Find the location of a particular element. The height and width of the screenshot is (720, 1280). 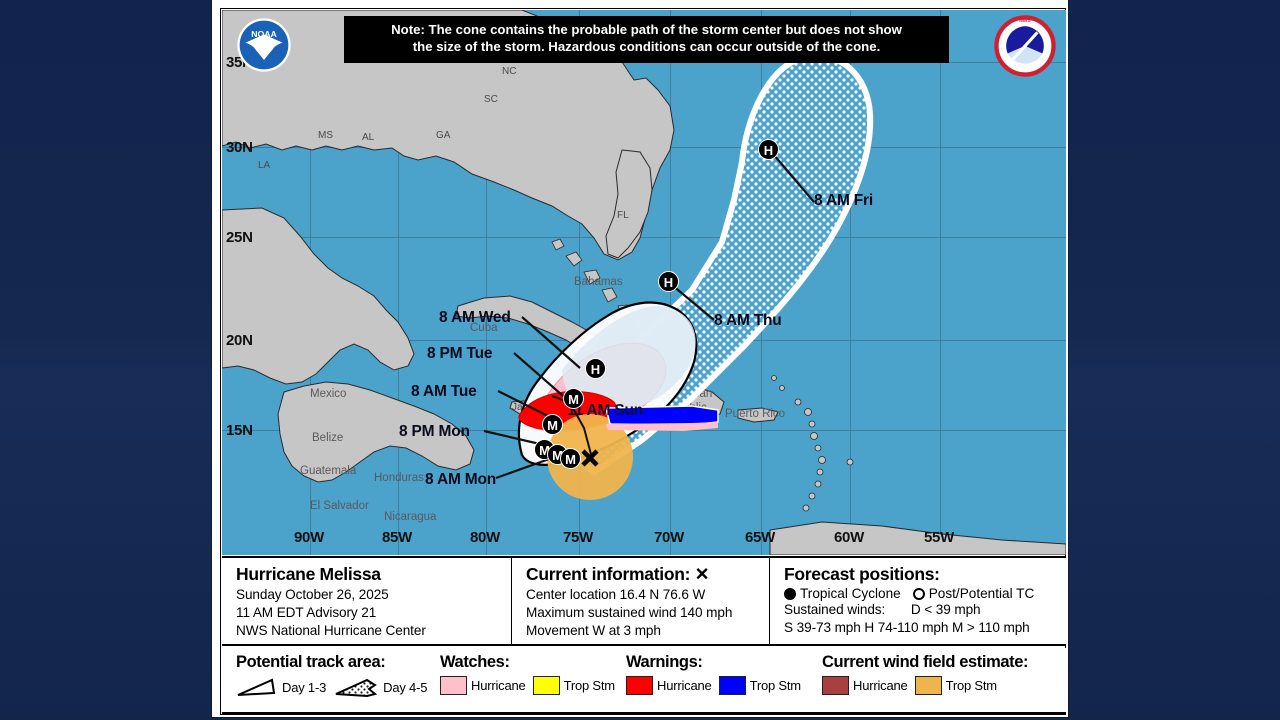

svg-text: NOAA is located at coordinates (264, 34).